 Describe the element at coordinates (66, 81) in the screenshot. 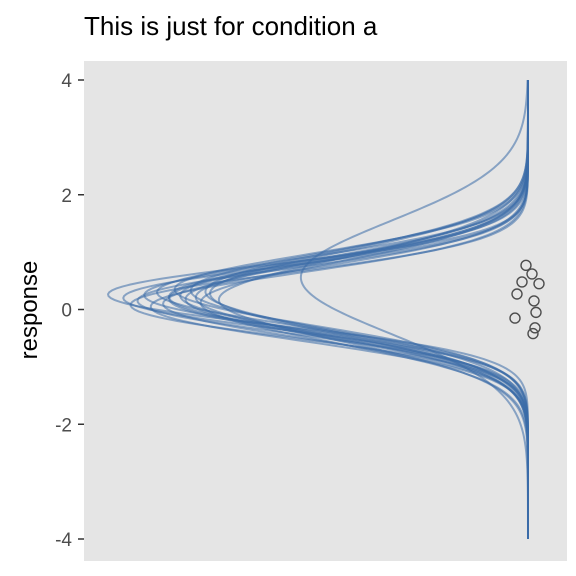

I see `y-tick-label: 4` at that location.